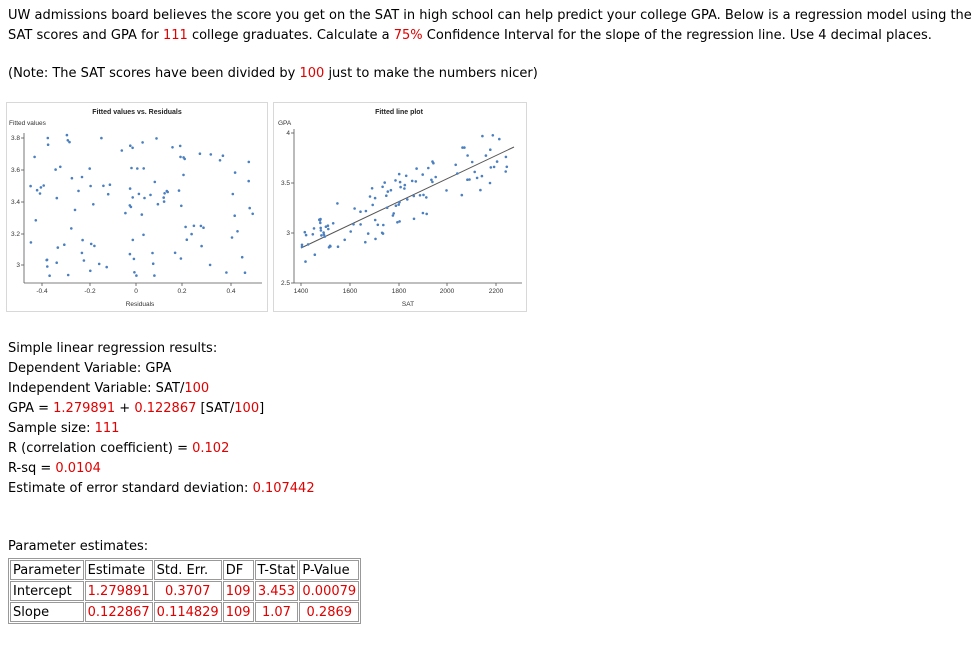  I want to click on error-sd-value: 0.107442, so click(283, 488).